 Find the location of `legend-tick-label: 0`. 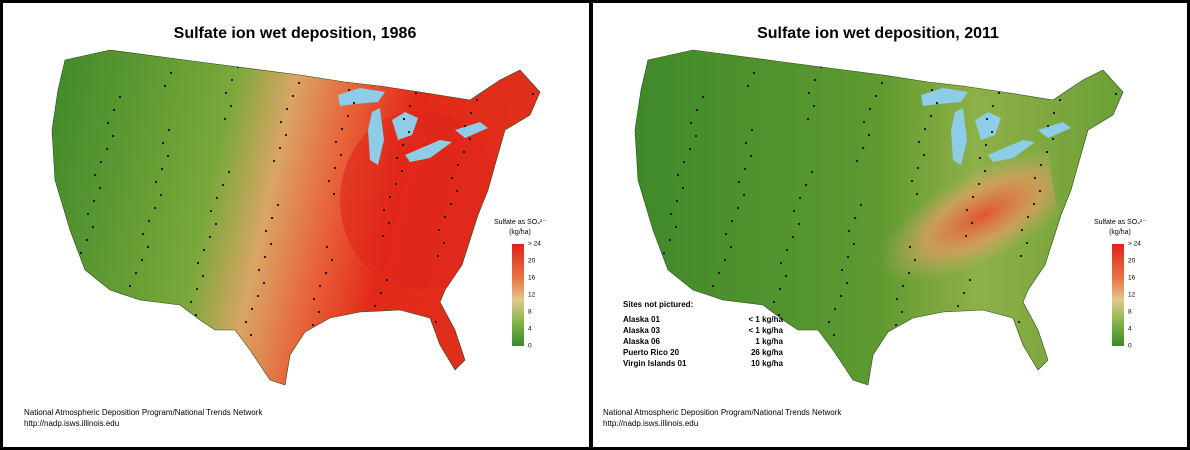

legend-tick-label: 0 is located at coordinates (1130, 346).